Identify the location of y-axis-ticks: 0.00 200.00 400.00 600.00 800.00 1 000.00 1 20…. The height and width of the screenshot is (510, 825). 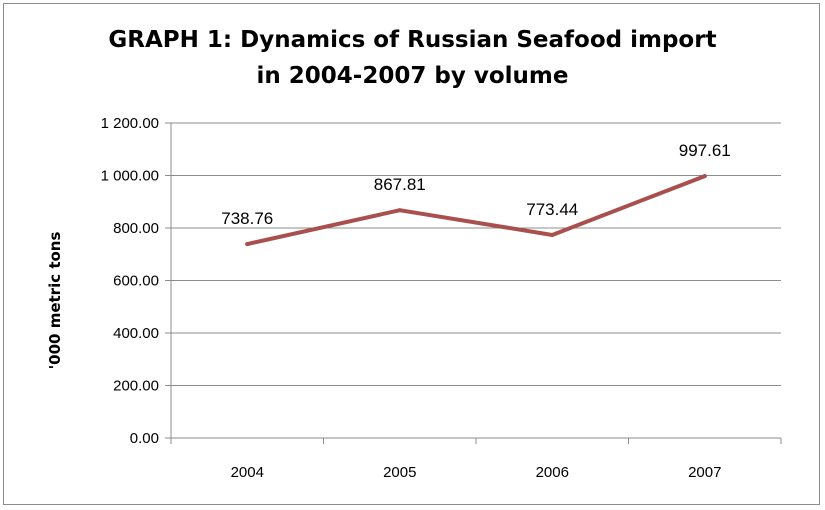
(136, 281).